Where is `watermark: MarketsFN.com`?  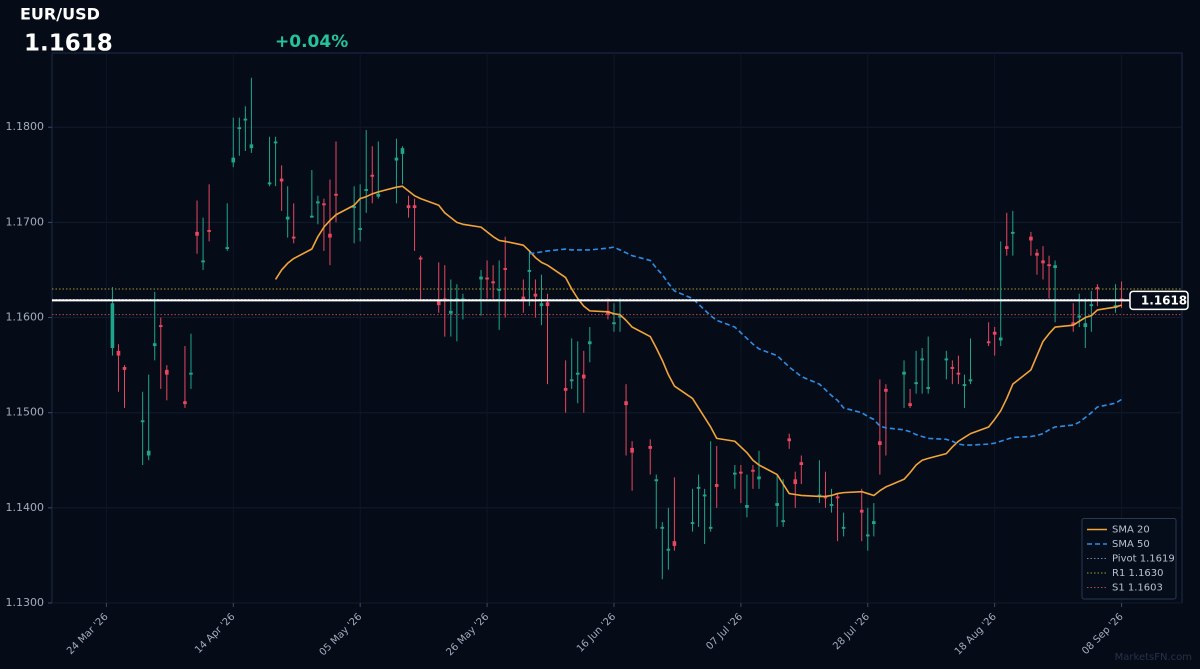
watermark: MarketsFN.com is located at coordinates (1153, 657).